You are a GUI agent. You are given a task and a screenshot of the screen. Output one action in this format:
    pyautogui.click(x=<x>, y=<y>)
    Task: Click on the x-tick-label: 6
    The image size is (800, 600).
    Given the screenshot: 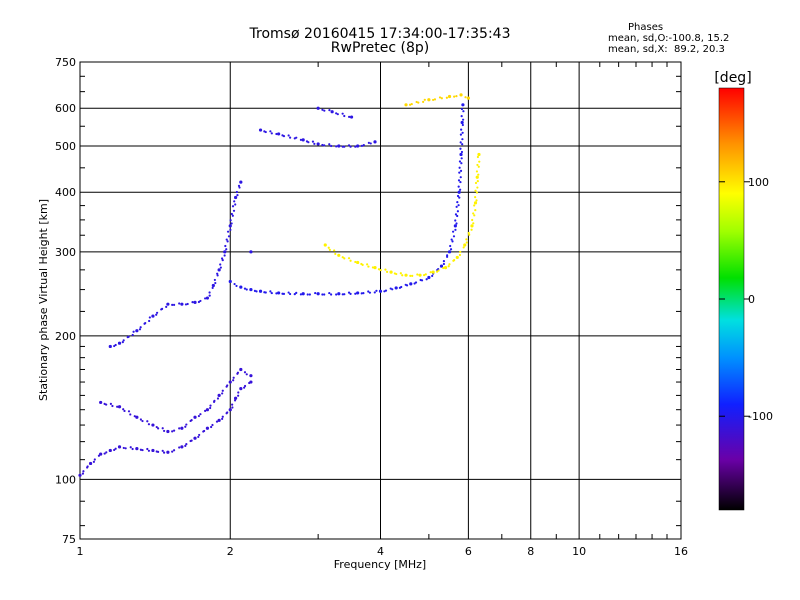 What is the action you would take?
    pyautogui.click(x=468, y=551)
    